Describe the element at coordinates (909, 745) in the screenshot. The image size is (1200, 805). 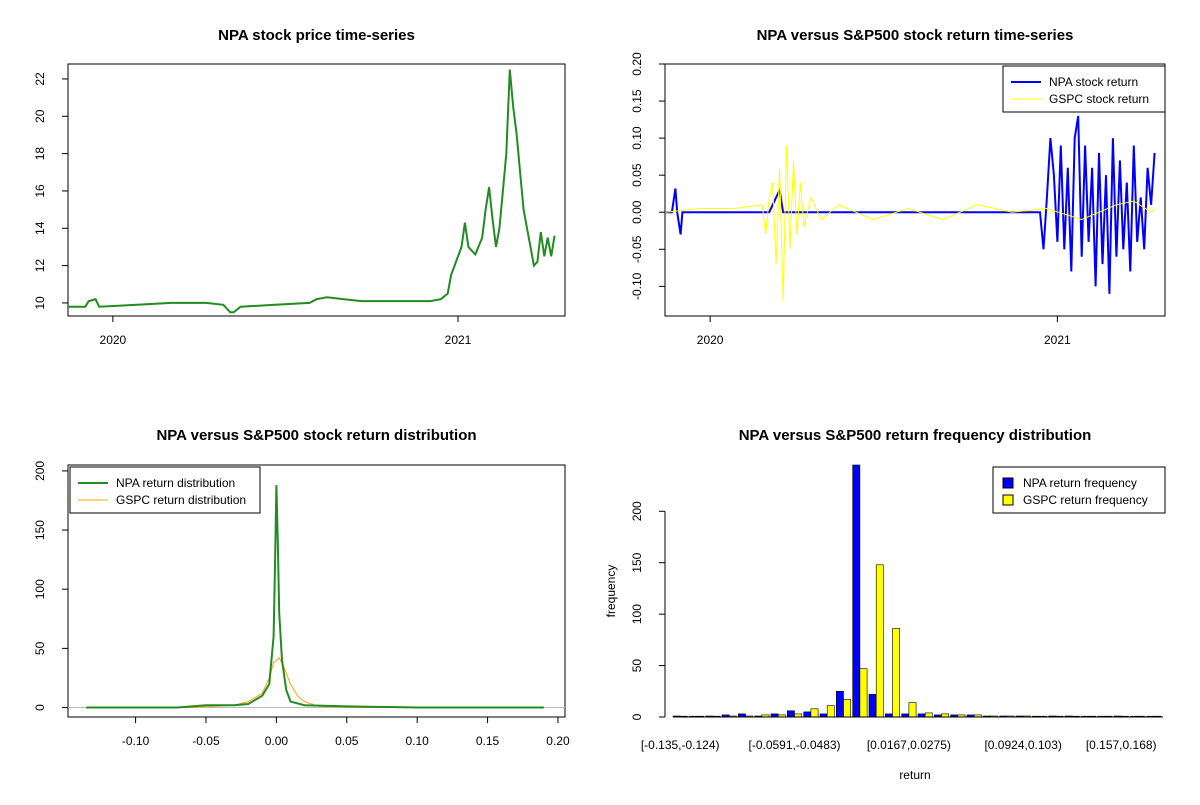
I see `x-tick-label-frequency: [0.0167,0.0275)` at that location.